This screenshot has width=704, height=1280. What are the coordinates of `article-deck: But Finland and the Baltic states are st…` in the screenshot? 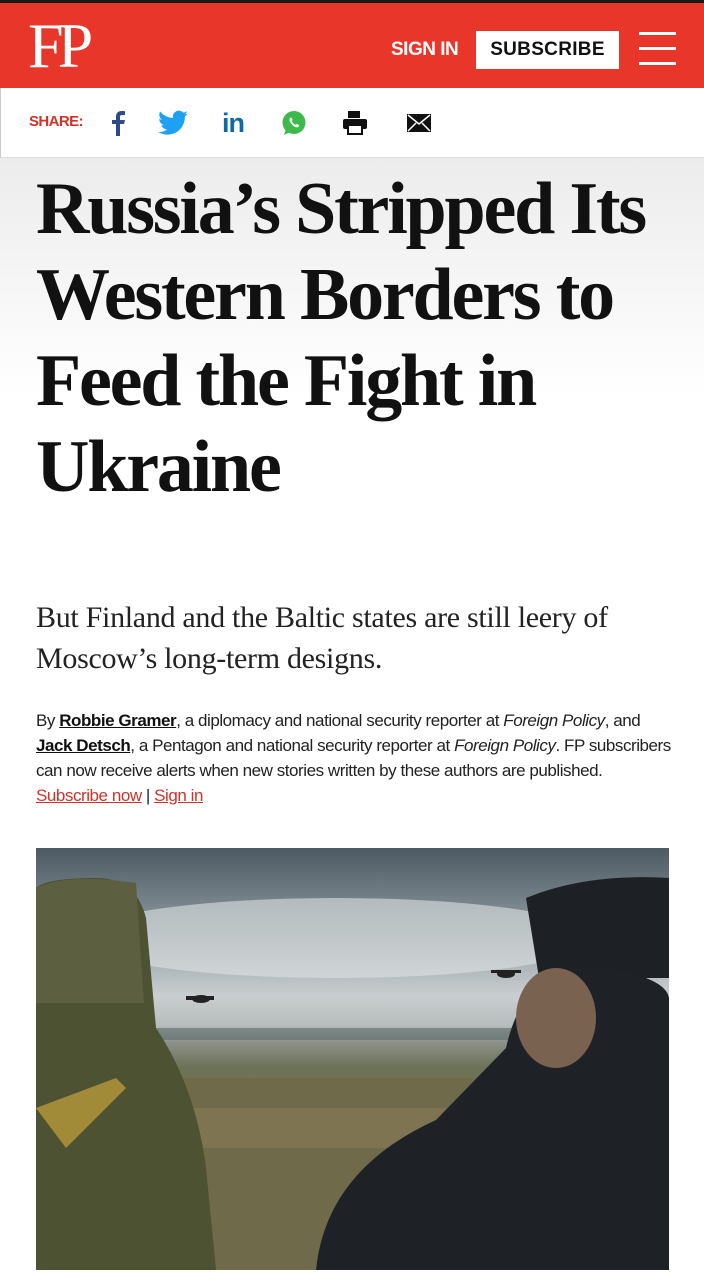 It's located at (322, 638).